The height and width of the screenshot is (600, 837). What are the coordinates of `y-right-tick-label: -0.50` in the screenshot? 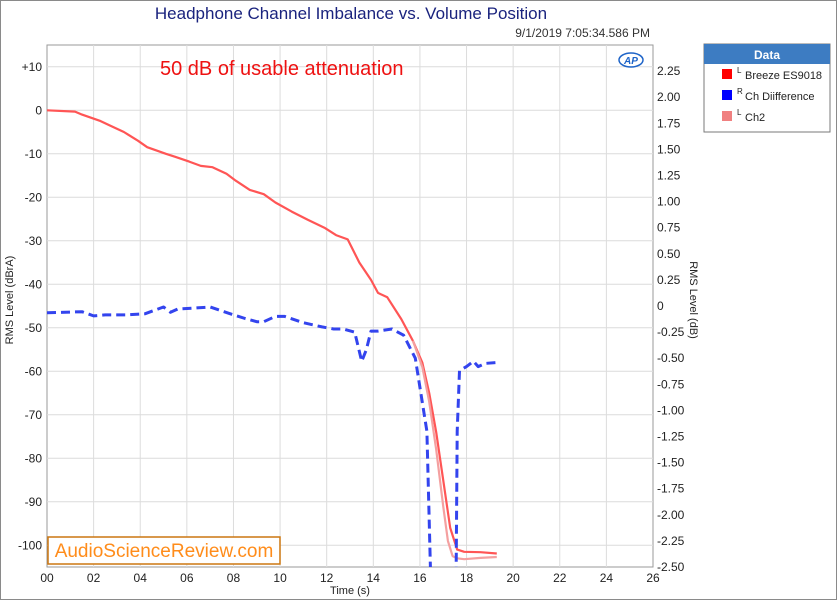 It's located at (671, 358).